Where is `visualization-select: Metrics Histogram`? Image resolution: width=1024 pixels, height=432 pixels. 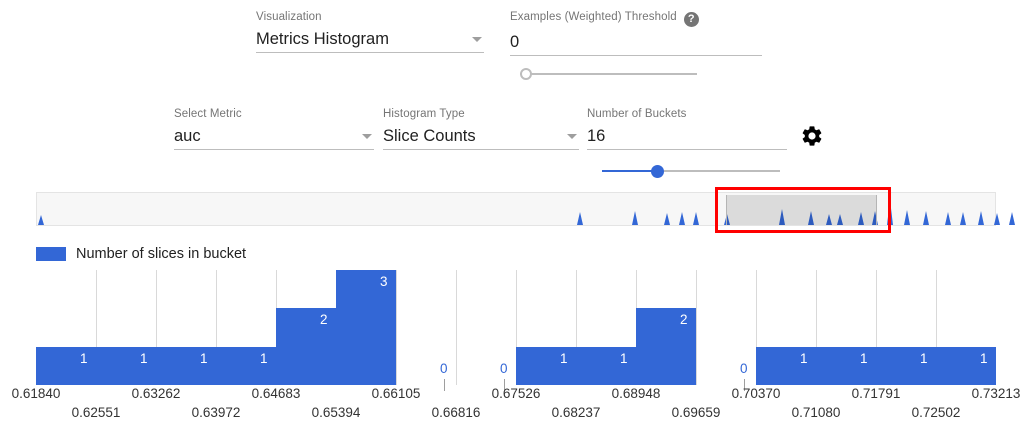 visualization-select: Metrics Histogram is located at coordinates (370, 39).